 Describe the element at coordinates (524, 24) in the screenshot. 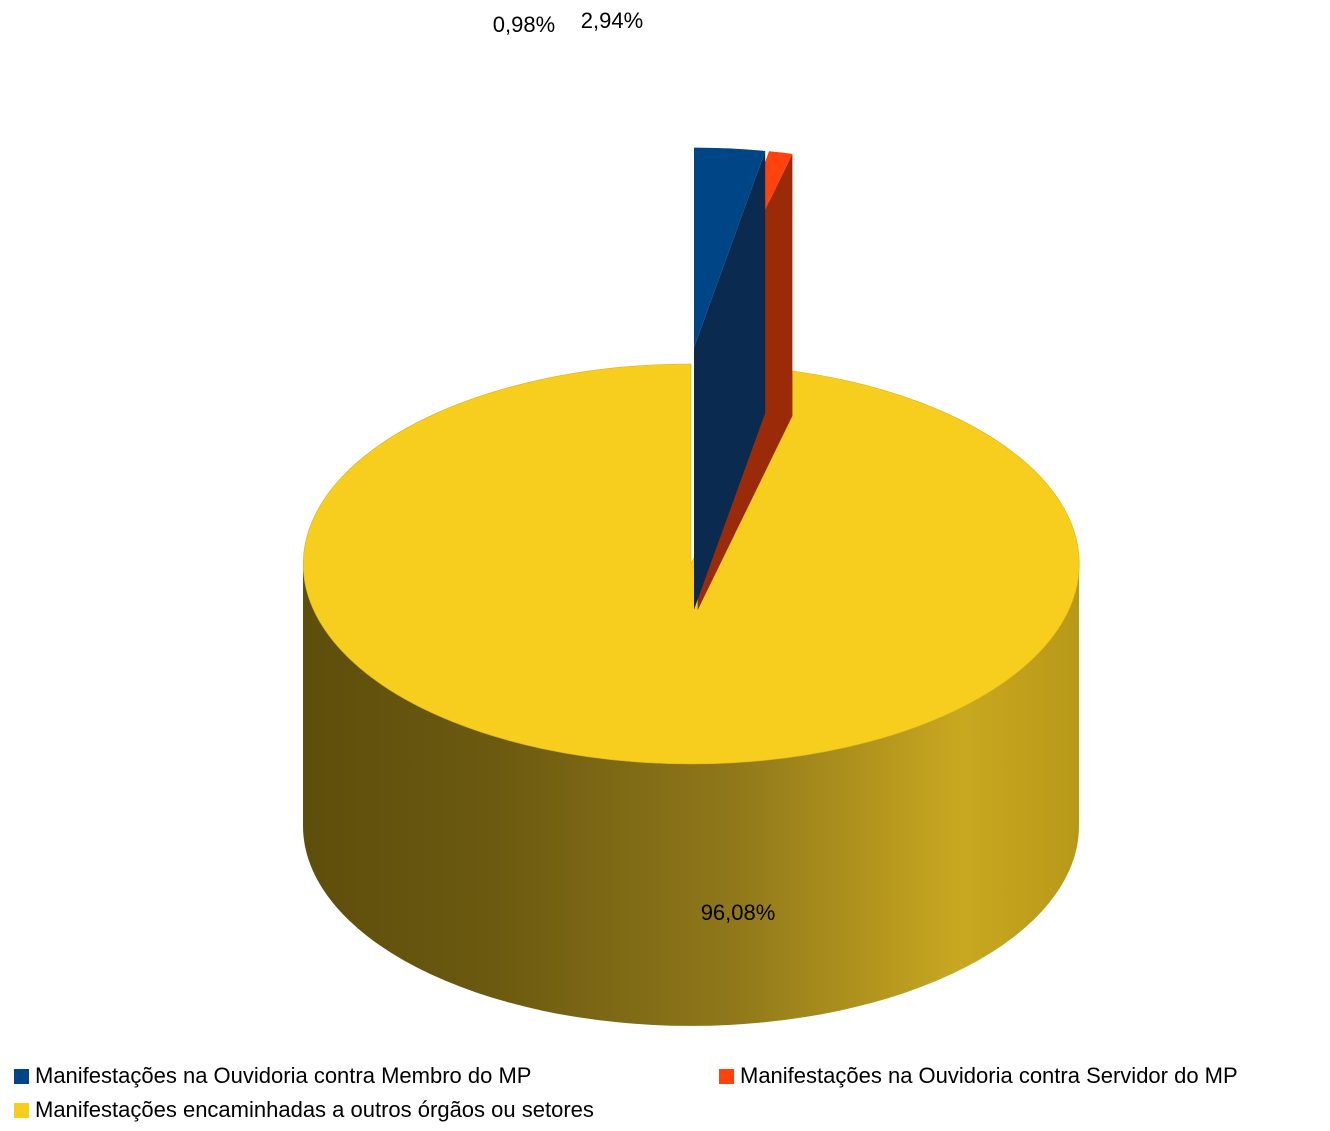

I see `data-label-servidor: 0,98%` at that location.